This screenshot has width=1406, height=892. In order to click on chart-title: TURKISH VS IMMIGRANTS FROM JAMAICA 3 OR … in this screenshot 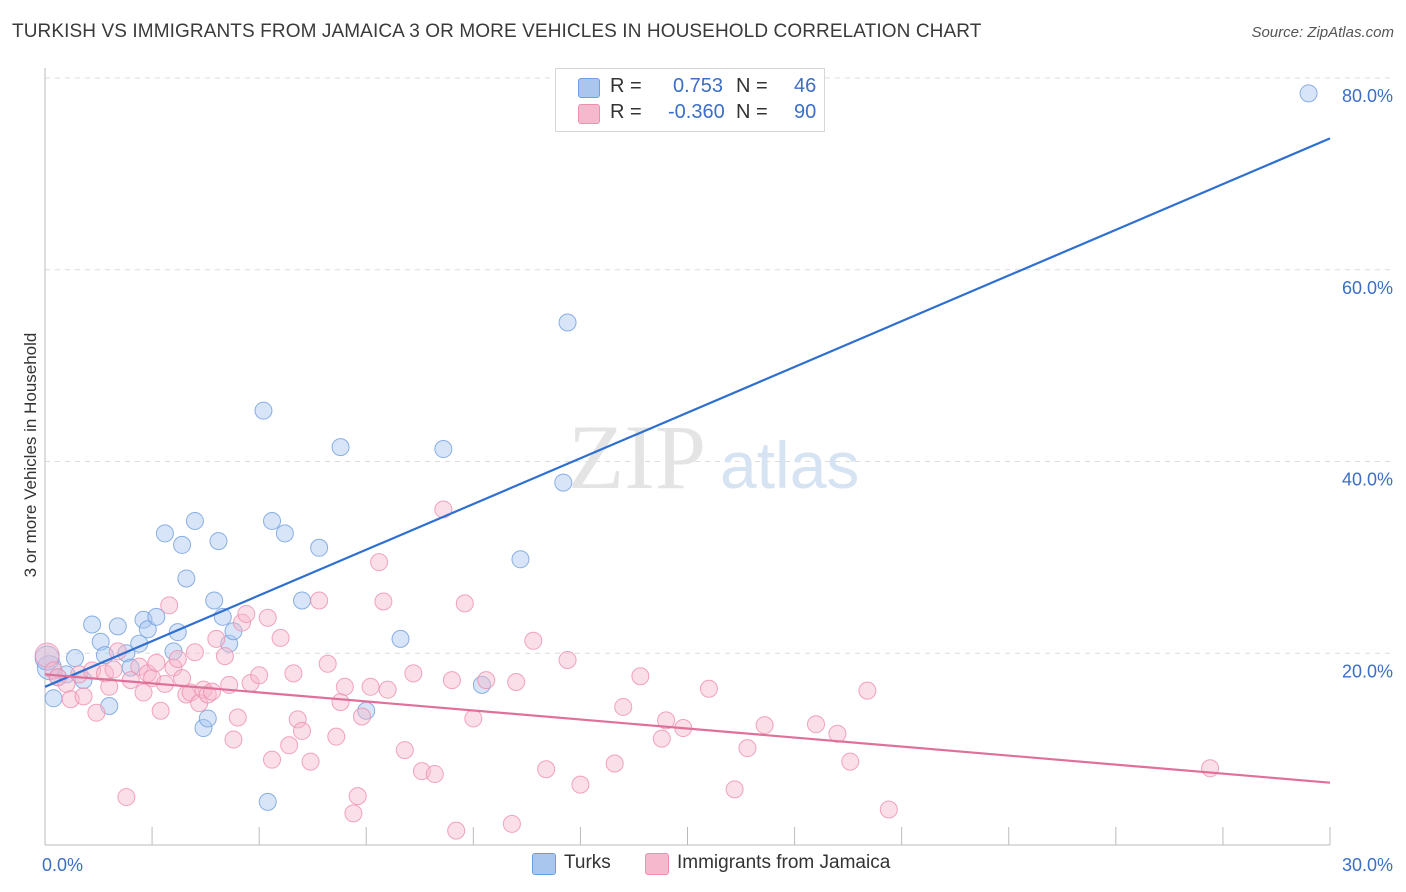, I will do `click(497, 31)`.